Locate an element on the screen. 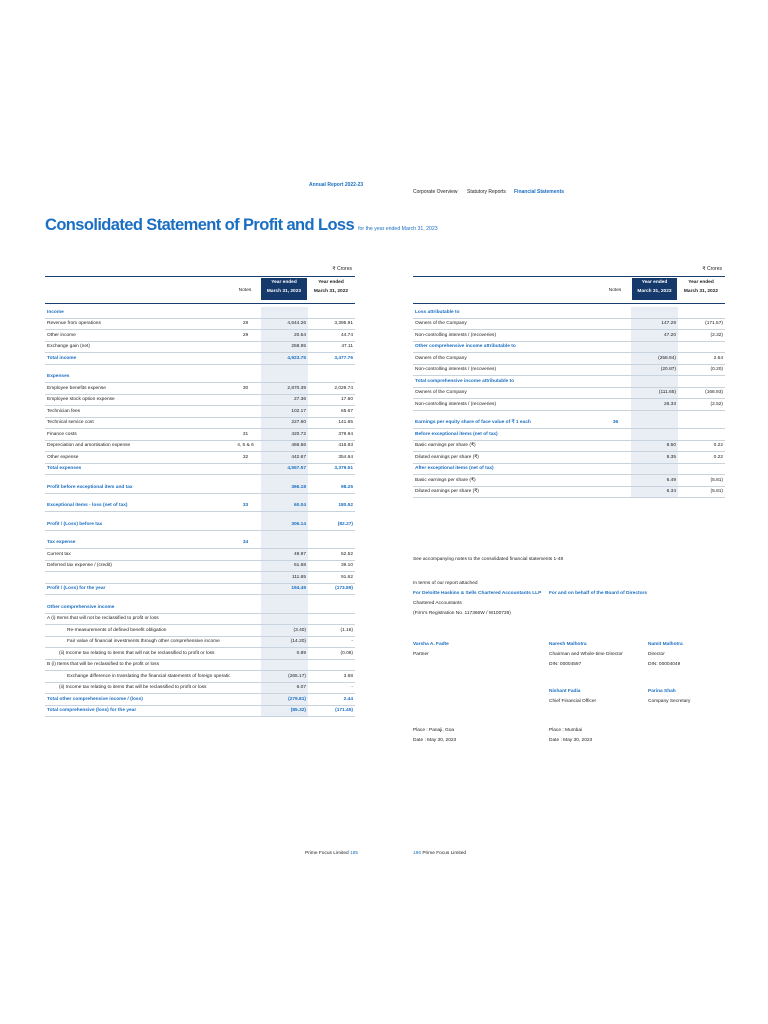 The height and width of the screenshot is (1024, 768). table-row: Before exceptional items (net of tax) is located at coordinates (569, 434).